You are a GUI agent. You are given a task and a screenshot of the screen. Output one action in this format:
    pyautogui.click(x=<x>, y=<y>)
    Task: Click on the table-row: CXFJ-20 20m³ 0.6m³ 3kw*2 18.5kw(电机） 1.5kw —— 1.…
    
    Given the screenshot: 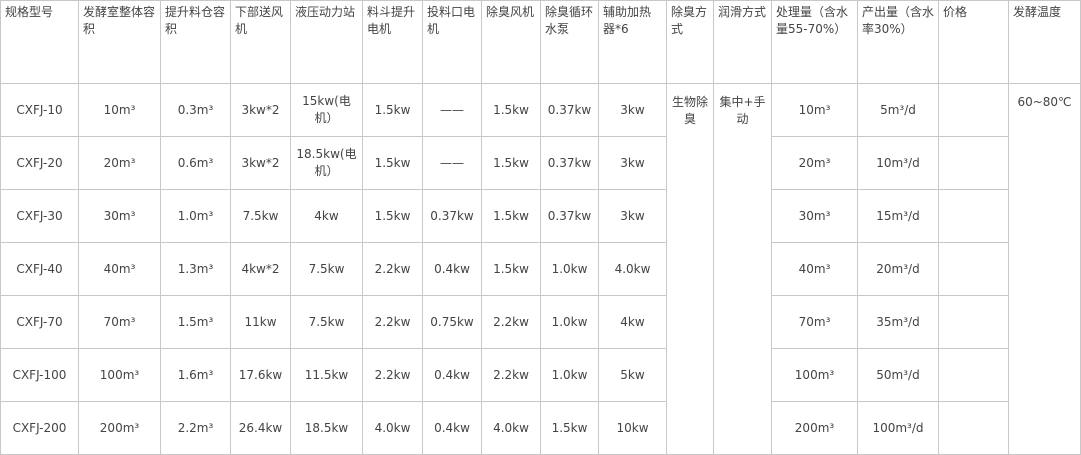 What is the action you would take?
    pyautogui.click(x=540, y=163)
    